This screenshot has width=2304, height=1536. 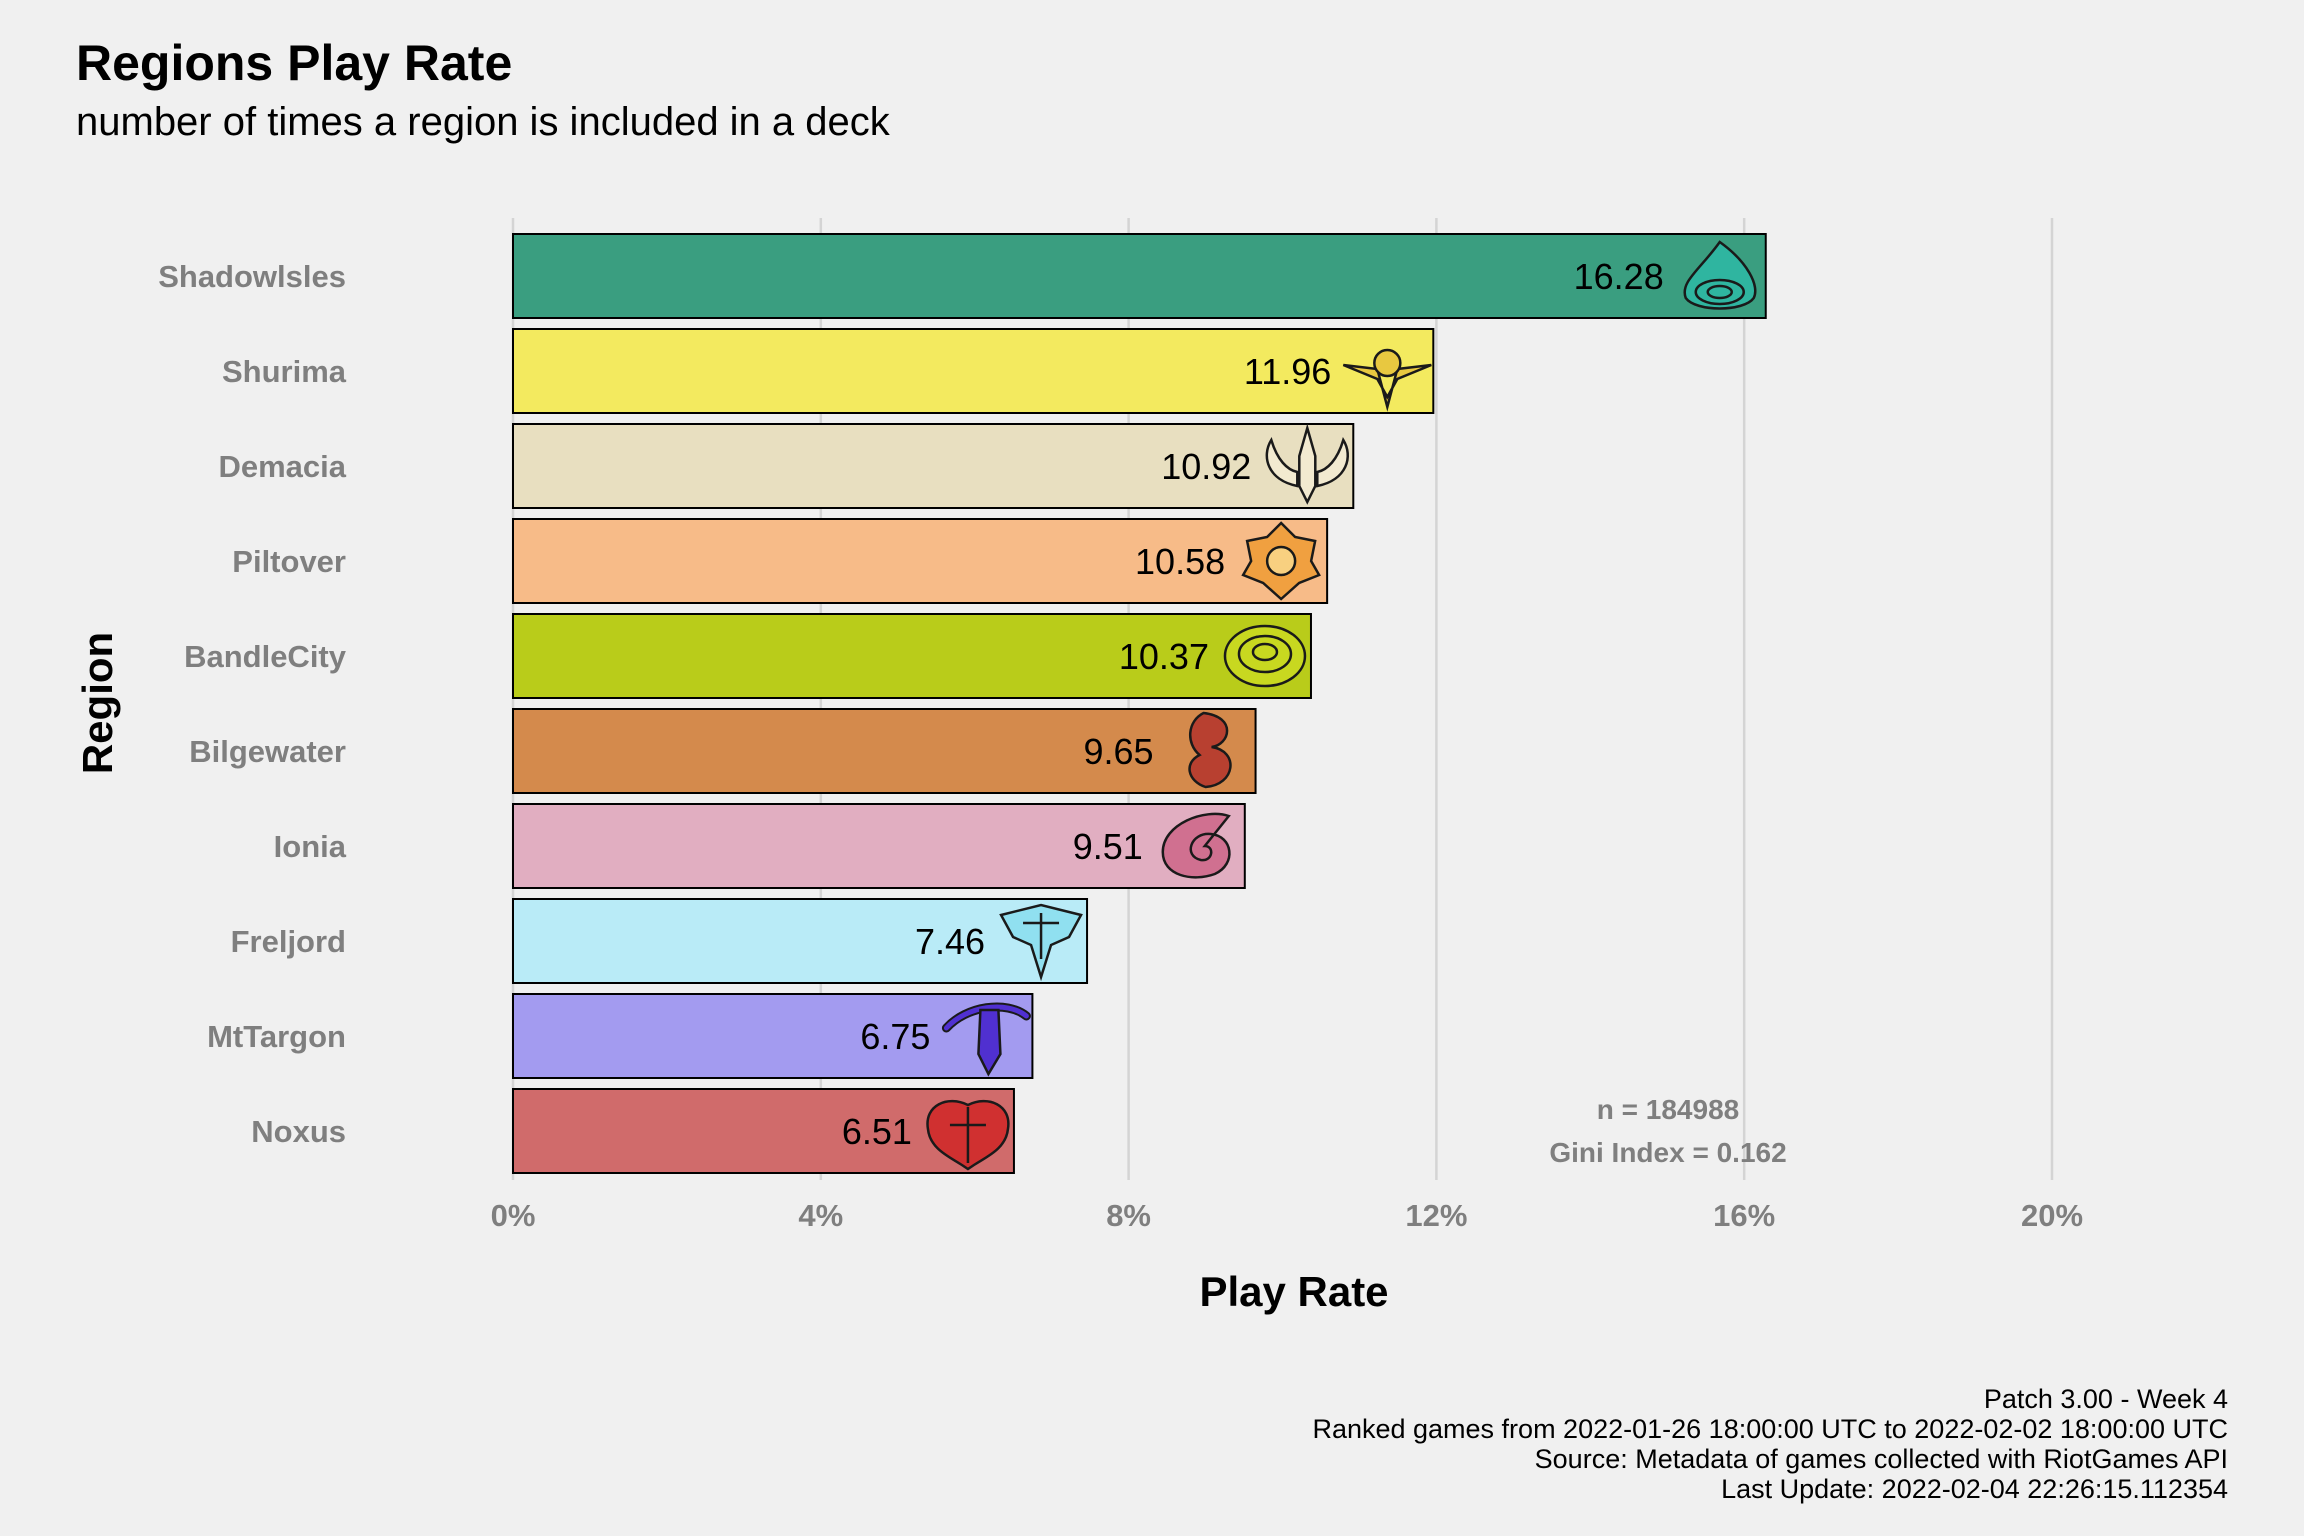 What do you see at coordinates (1180, 561) in the screenshot?
I see `value-label: 10.58` at bounding box center [1180, 561].